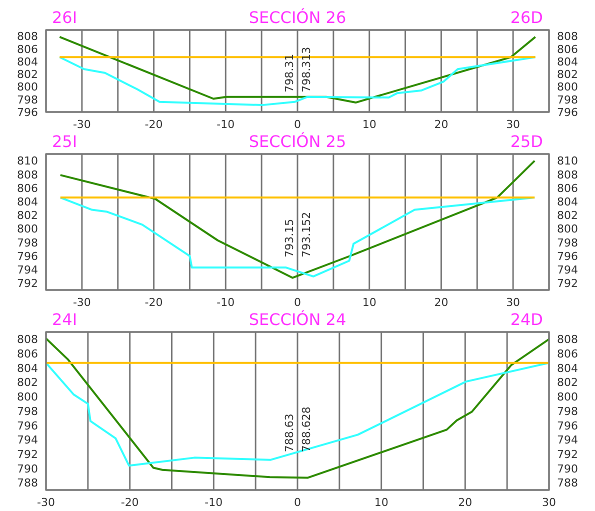  Describe the element at coordinates (289, 73) in the screenshot. I see `annotation: 798.31` at that location.